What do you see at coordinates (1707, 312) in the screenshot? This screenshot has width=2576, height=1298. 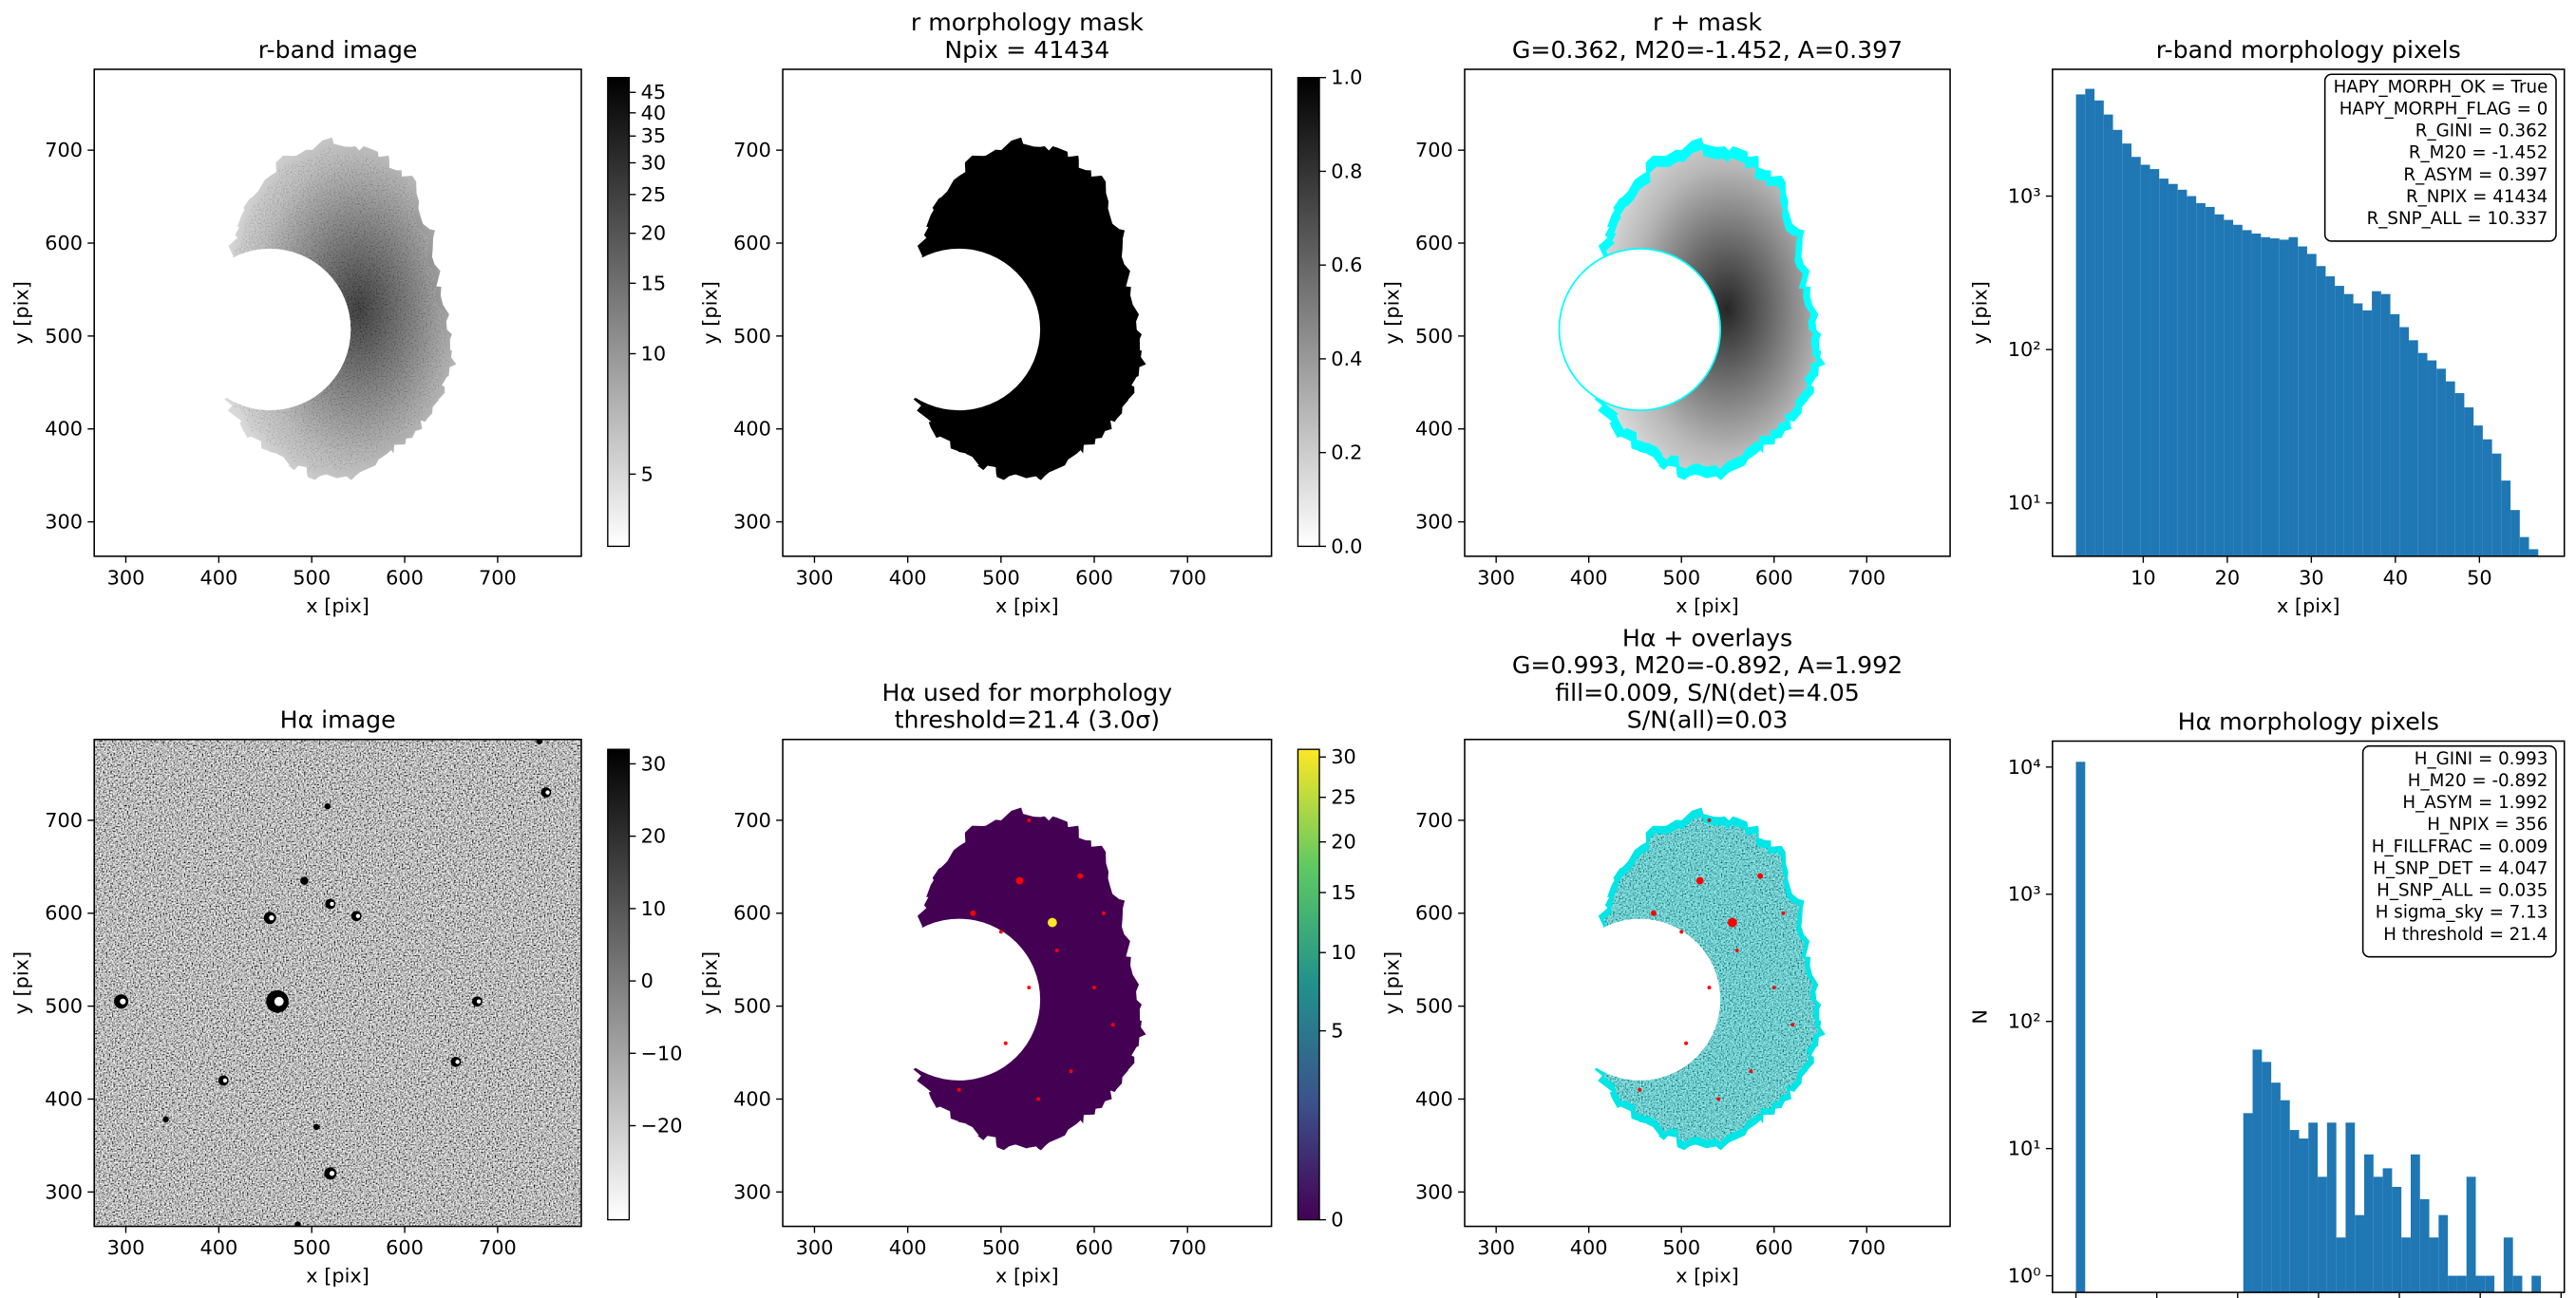 I see `axes-frame` at bounding box center [1707, 312].